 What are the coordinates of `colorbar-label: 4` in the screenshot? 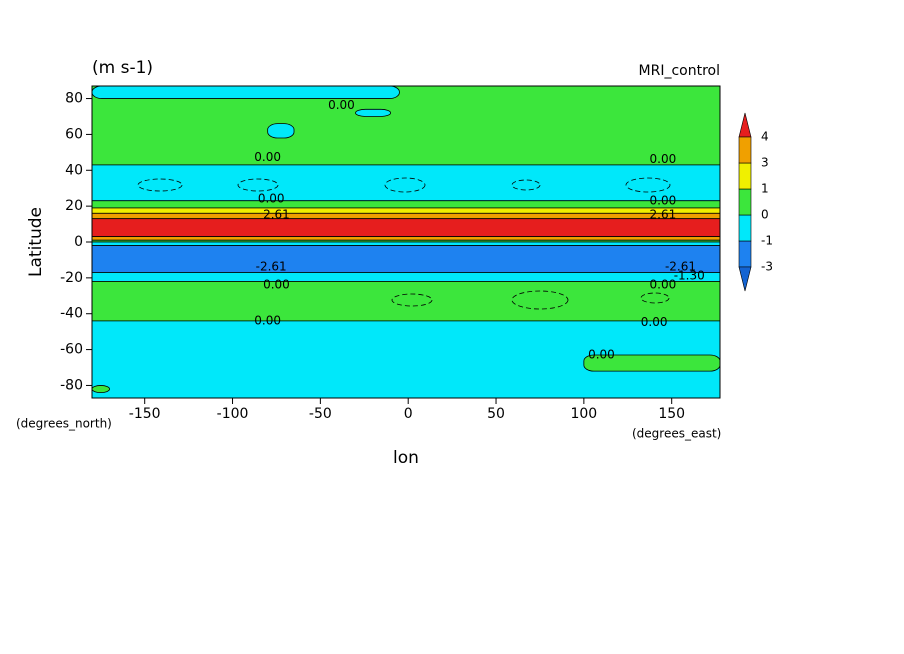 It's located at (765, 137).